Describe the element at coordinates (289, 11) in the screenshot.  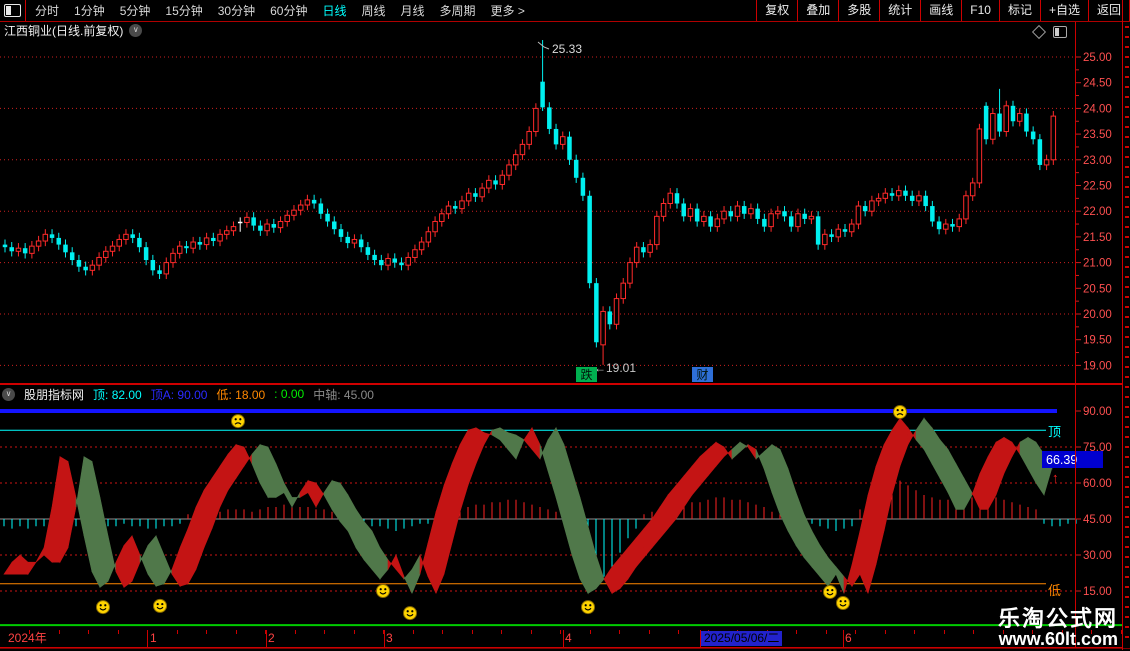
I see `period-item-5: 60分钟` at that location.